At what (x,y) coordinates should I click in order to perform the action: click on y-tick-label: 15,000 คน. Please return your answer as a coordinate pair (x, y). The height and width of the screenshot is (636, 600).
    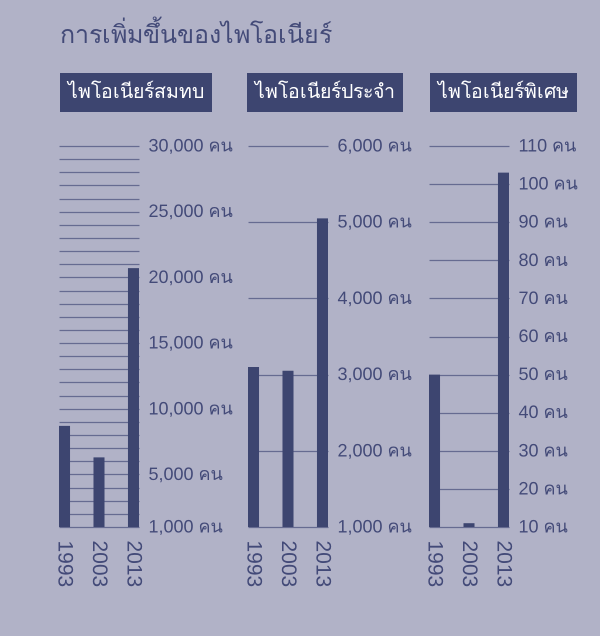
    Looking at the image, I should click on (190, 342).